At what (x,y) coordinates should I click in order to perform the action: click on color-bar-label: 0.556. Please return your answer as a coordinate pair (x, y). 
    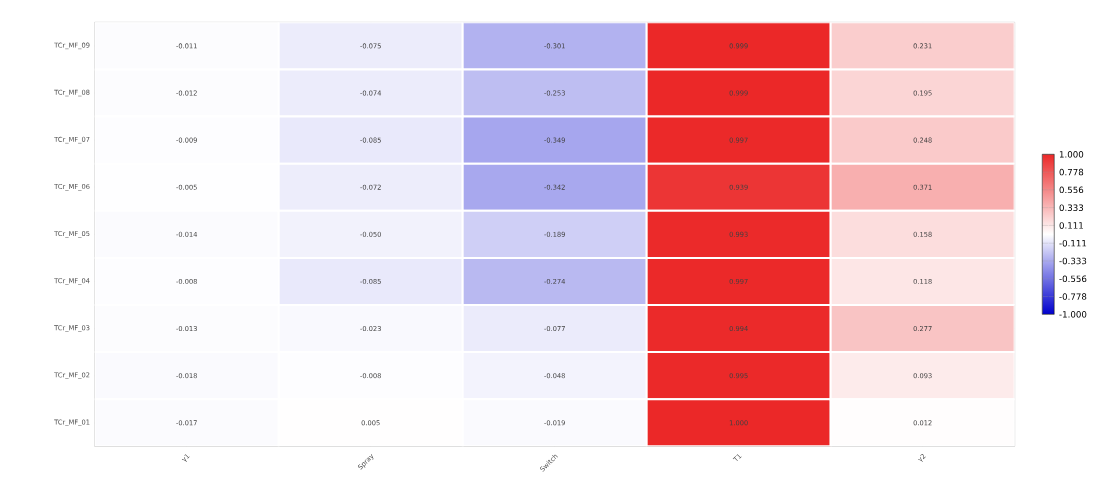
    Looking at the image, I should click on (1071, 190).